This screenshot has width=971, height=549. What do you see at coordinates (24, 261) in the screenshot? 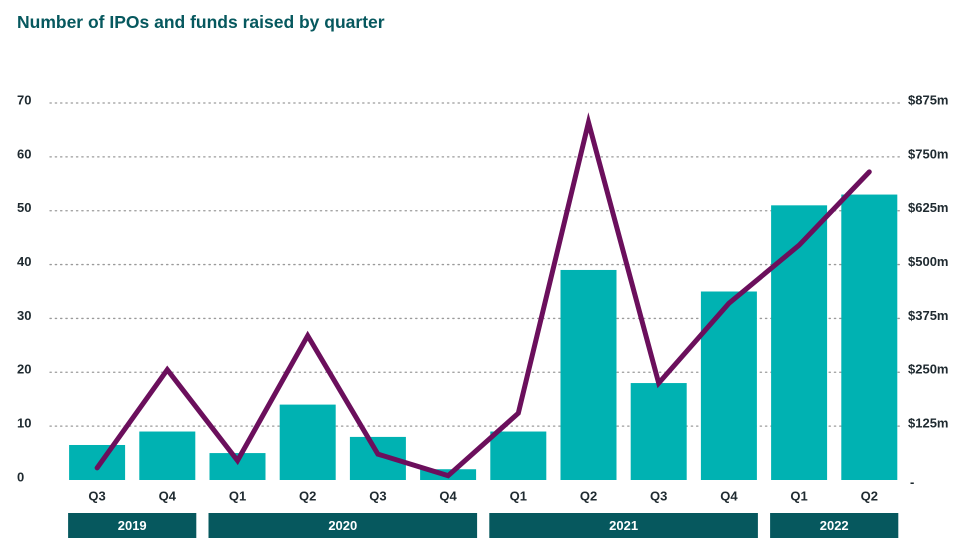
I see `y-left-tick-label: 40` at bounding box center [24, 261].